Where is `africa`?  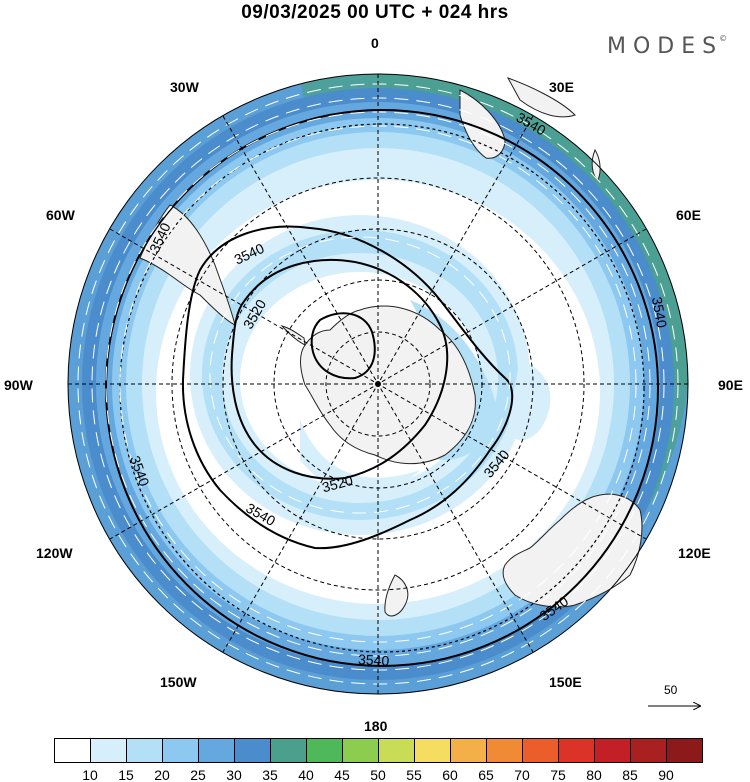
africa is located at coordinates (482, 124).